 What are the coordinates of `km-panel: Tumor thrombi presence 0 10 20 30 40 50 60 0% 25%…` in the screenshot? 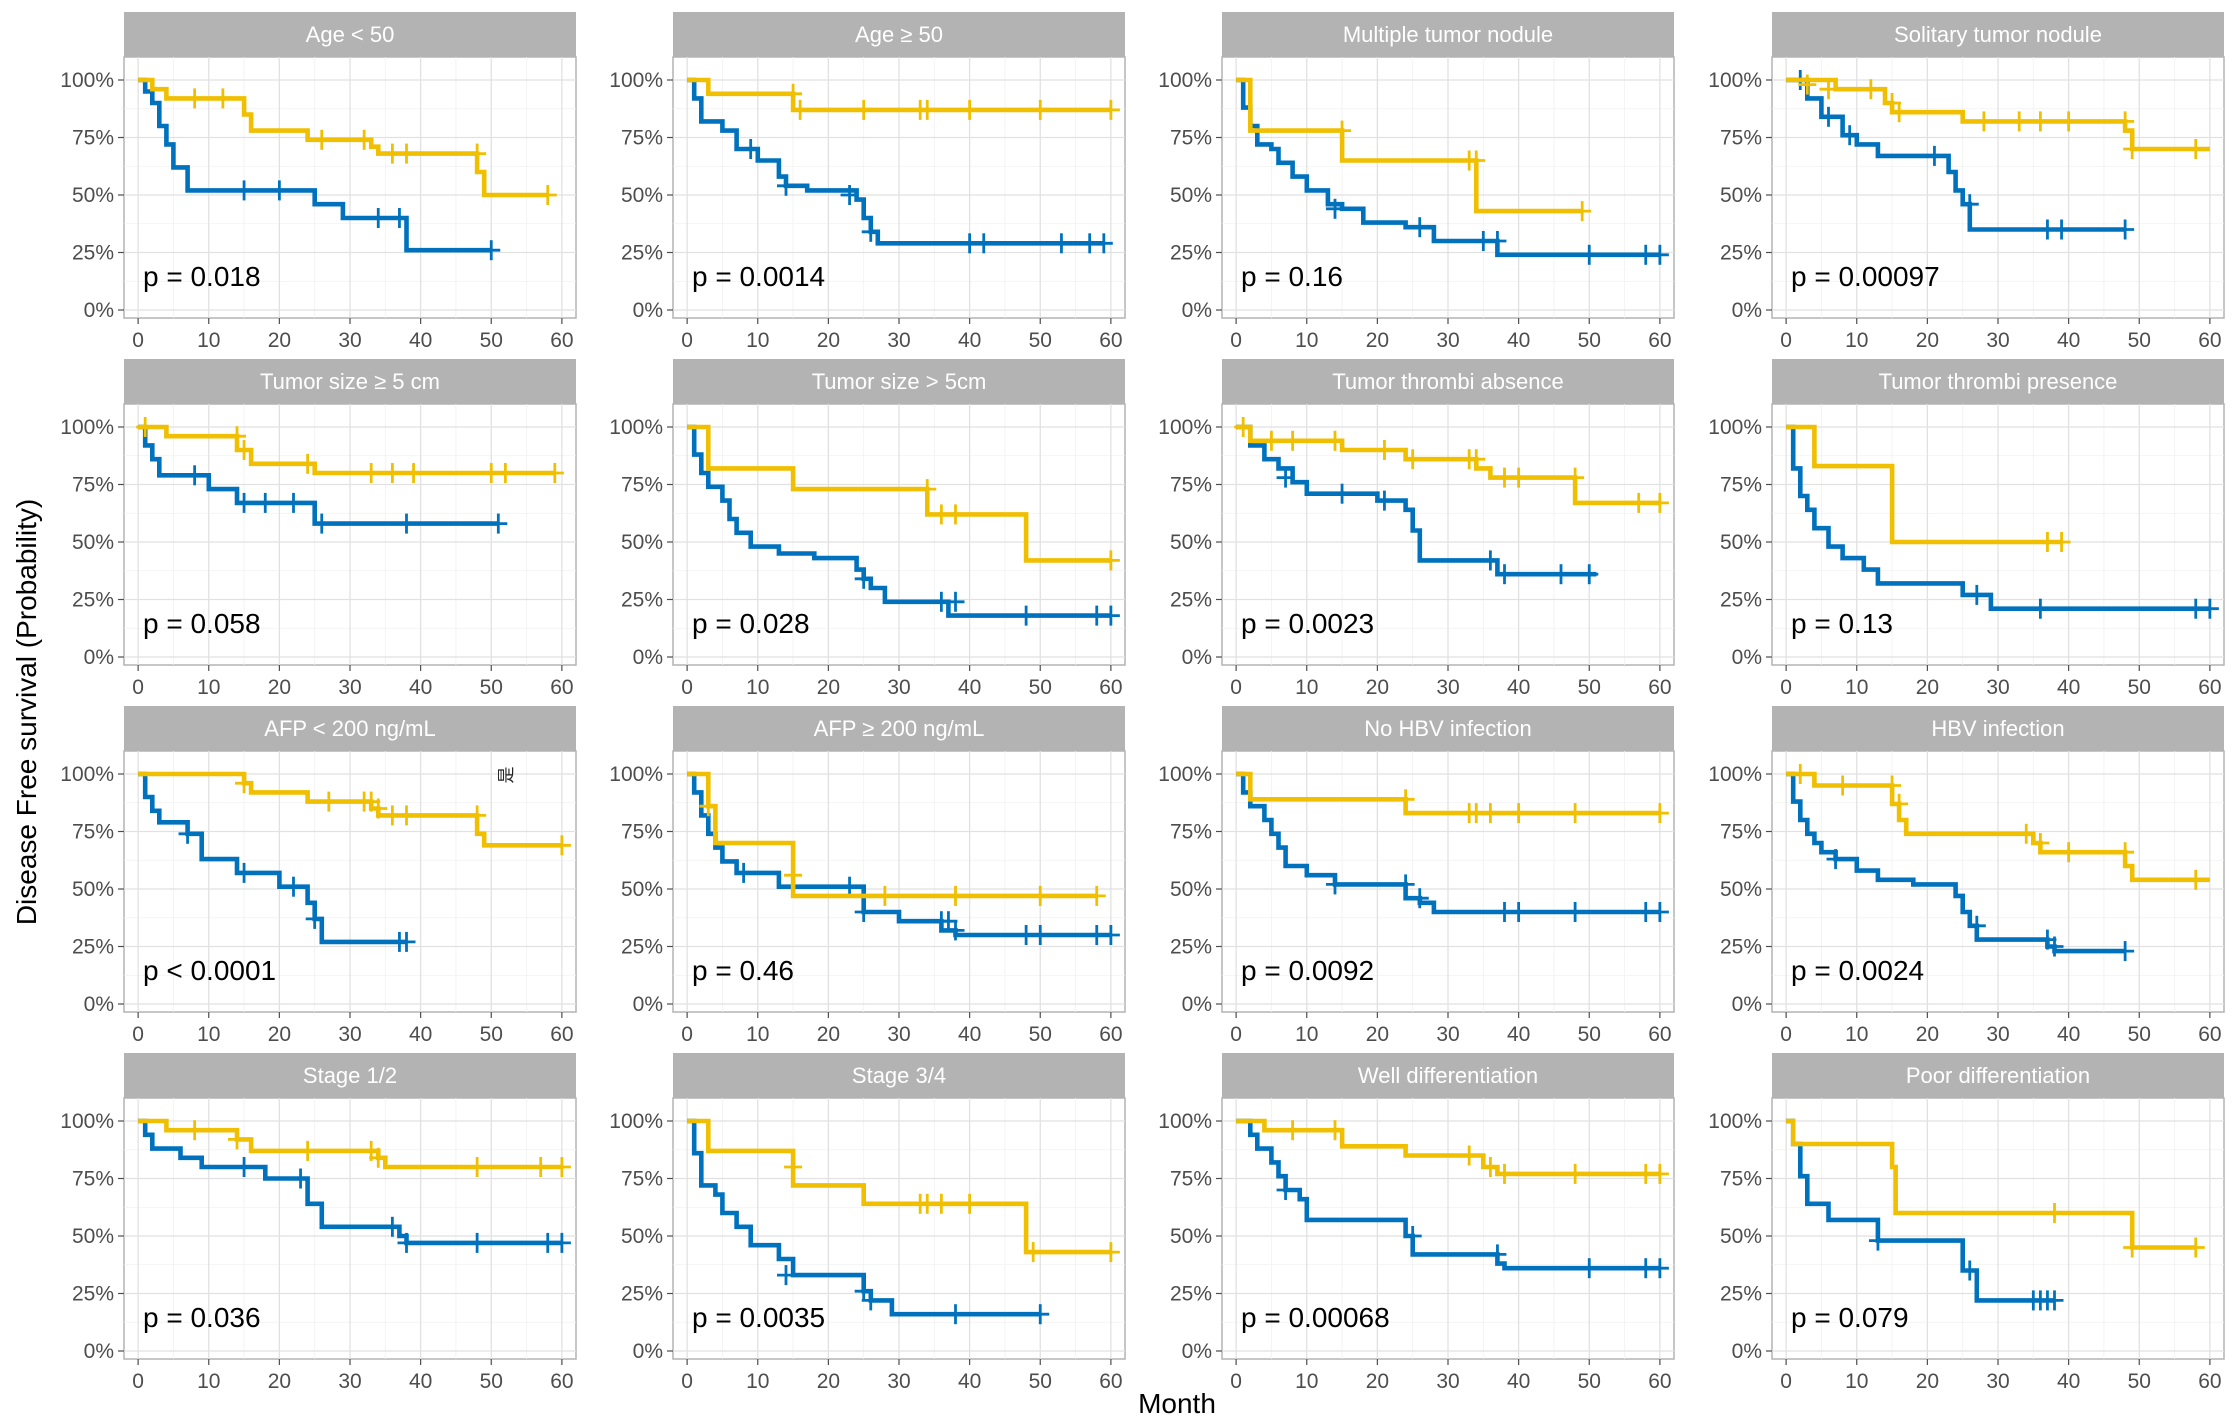 It's located at (1966, 529).